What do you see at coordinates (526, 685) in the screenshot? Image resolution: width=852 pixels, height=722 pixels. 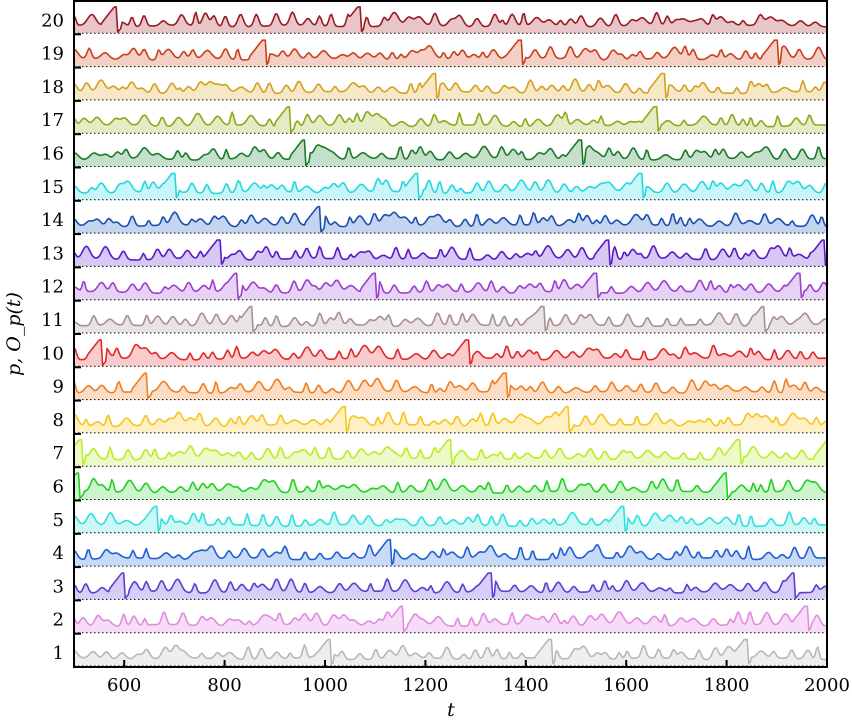 I see `x-tick-label: 1400` at bounding box center [526, 685].